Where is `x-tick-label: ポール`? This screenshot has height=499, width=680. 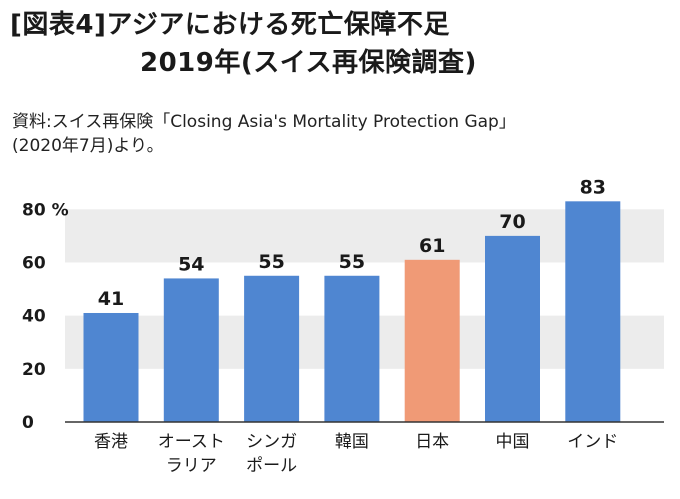
x-tick-label: ポール is located at coordinates (271, 466).